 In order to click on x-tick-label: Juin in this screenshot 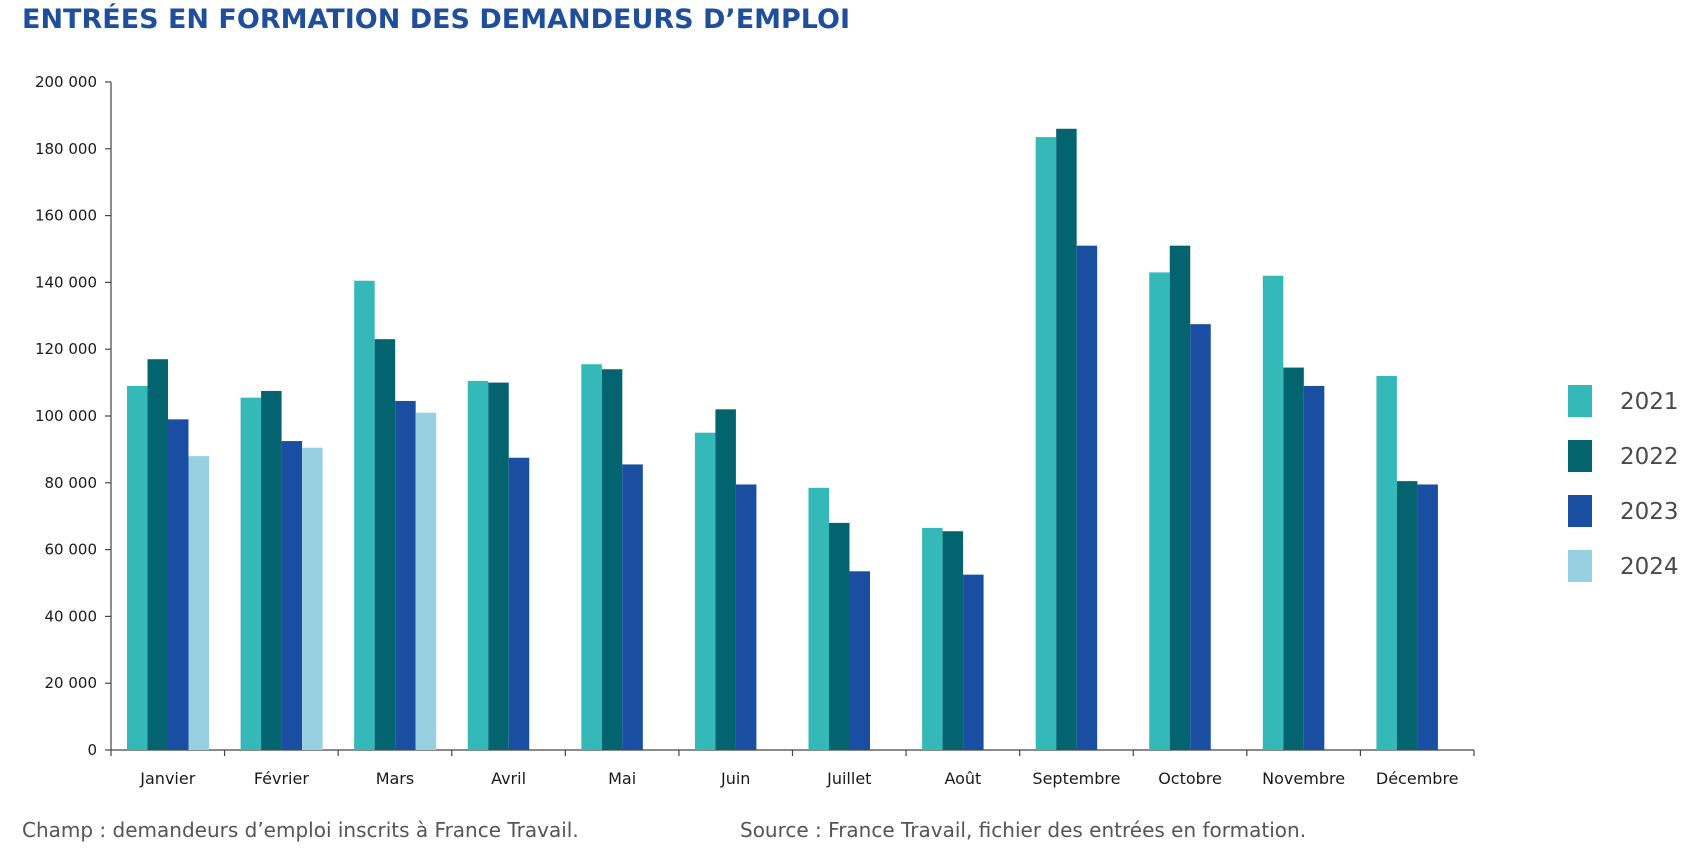, I will do `click(735, 778)`.